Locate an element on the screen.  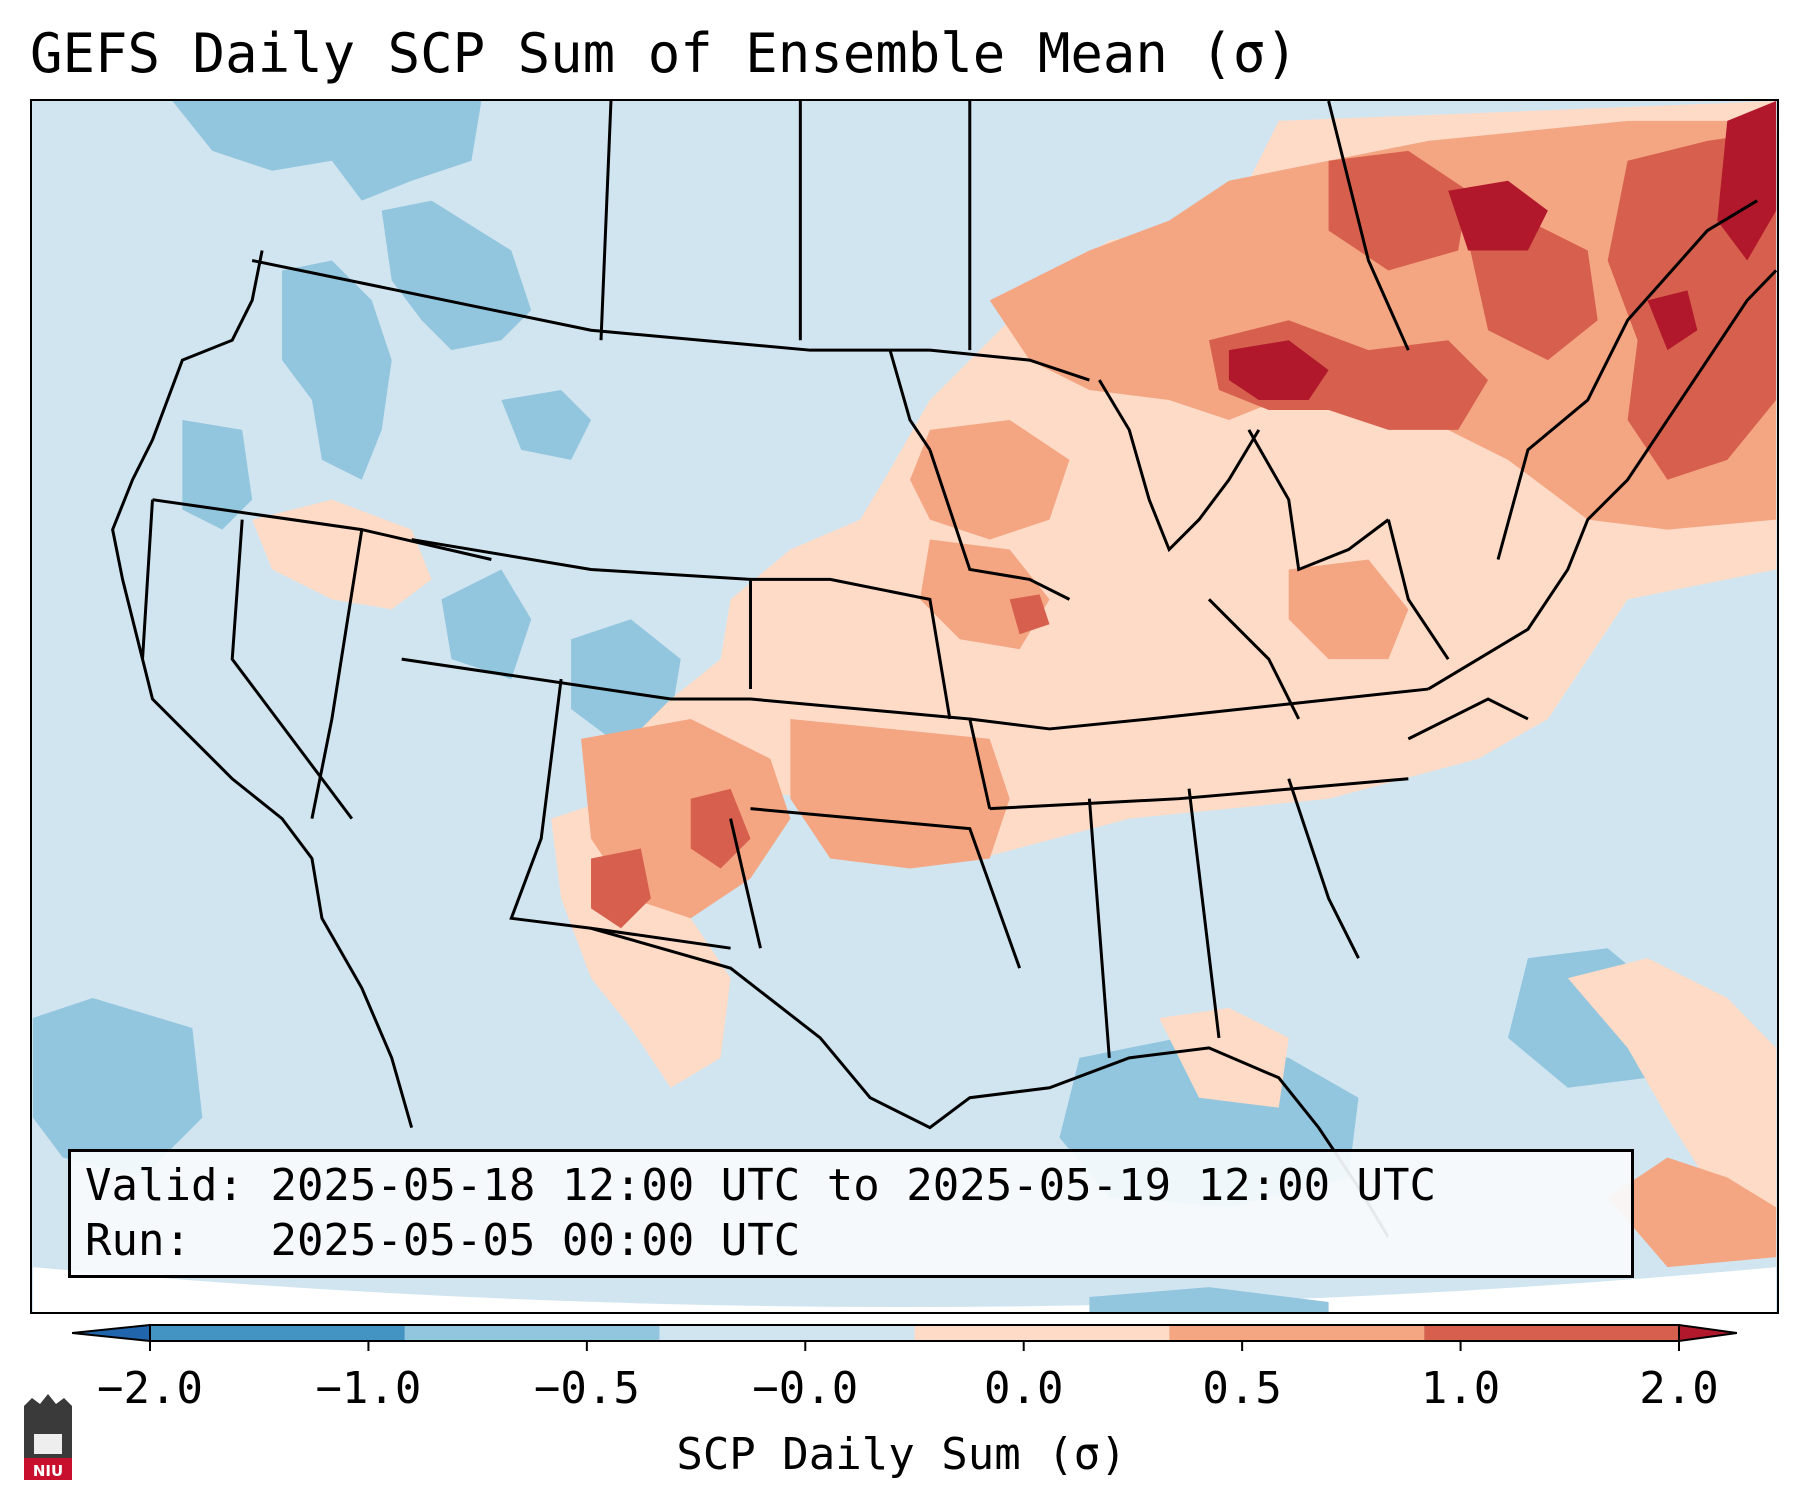
colorbar-frame is located at coordinates (914, 1333).